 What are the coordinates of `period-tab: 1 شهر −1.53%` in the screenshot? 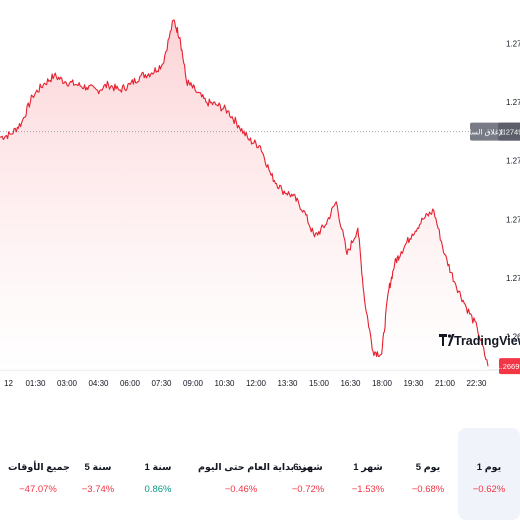 It's located at (368, 474).